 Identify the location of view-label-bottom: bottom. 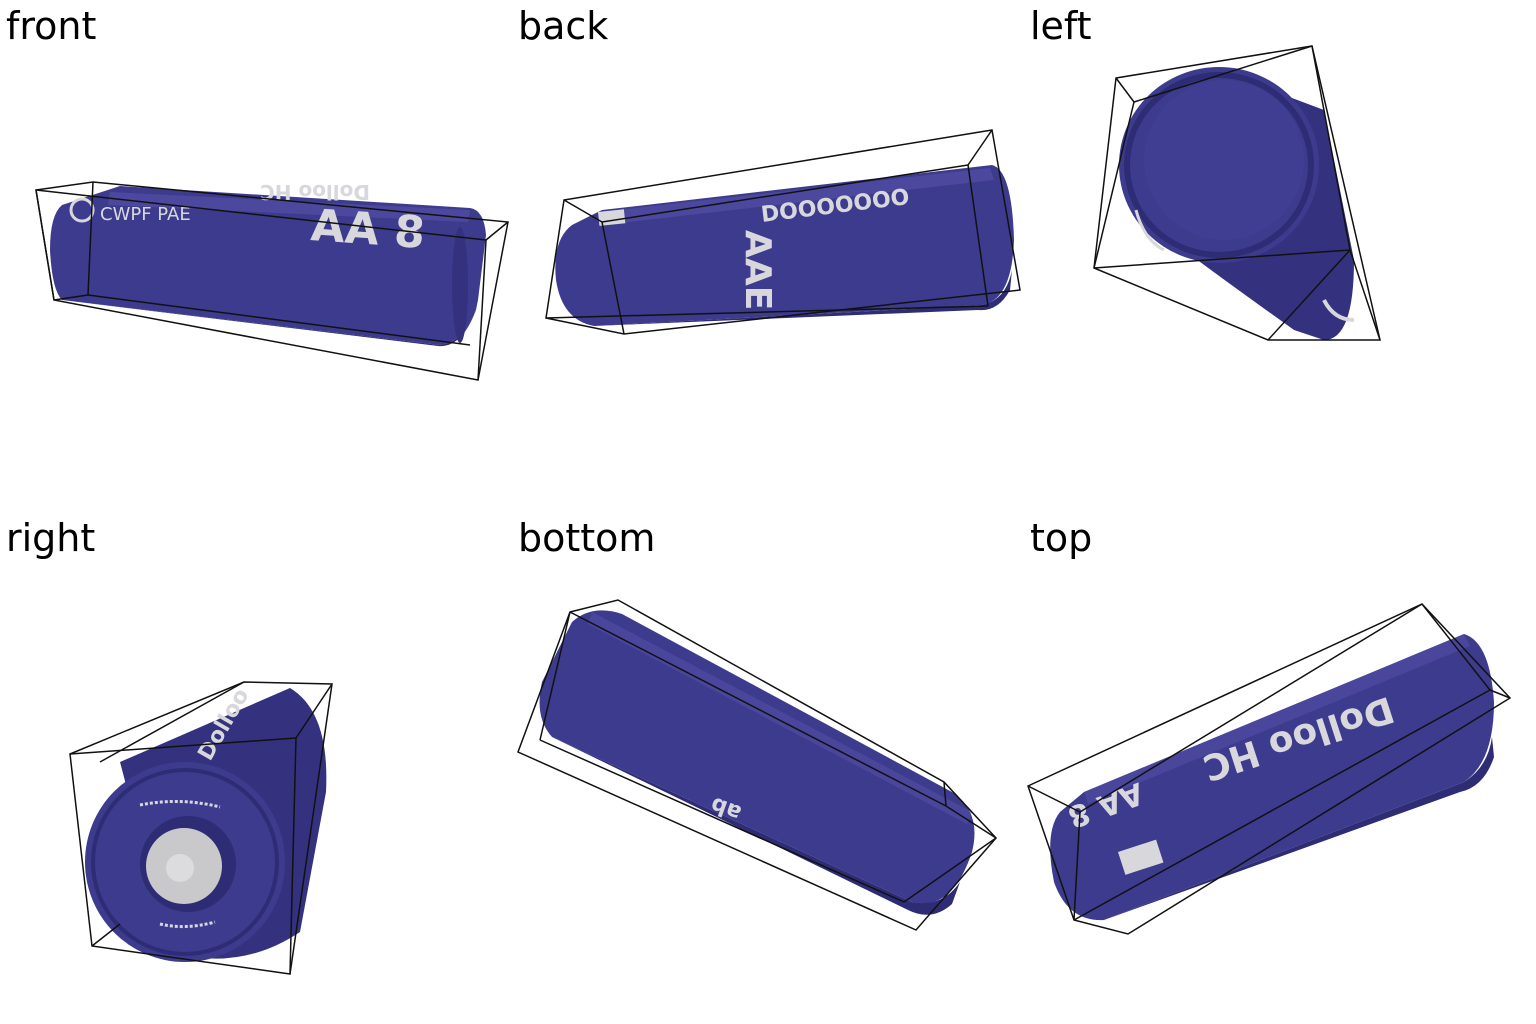
(587, 538).